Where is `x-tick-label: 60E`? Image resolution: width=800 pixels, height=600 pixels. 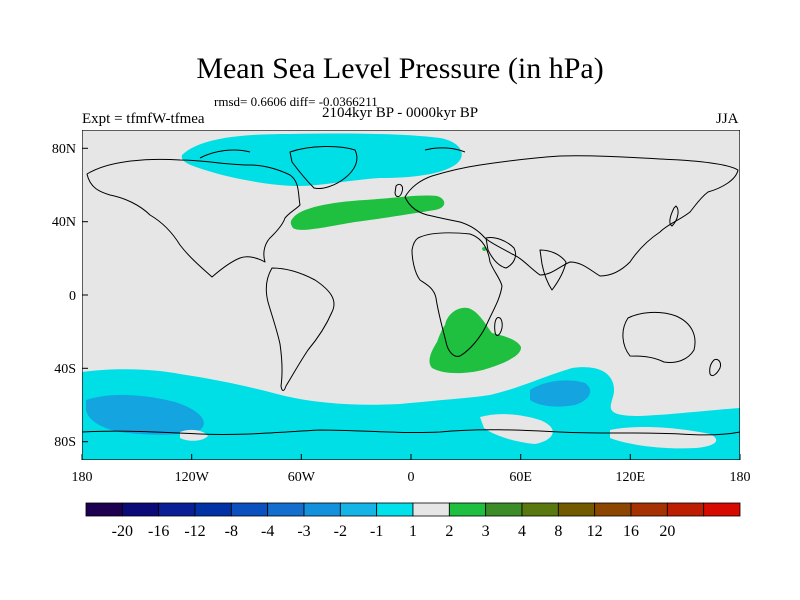 x-tick-label: 60E is located at coordinates (520, 477).